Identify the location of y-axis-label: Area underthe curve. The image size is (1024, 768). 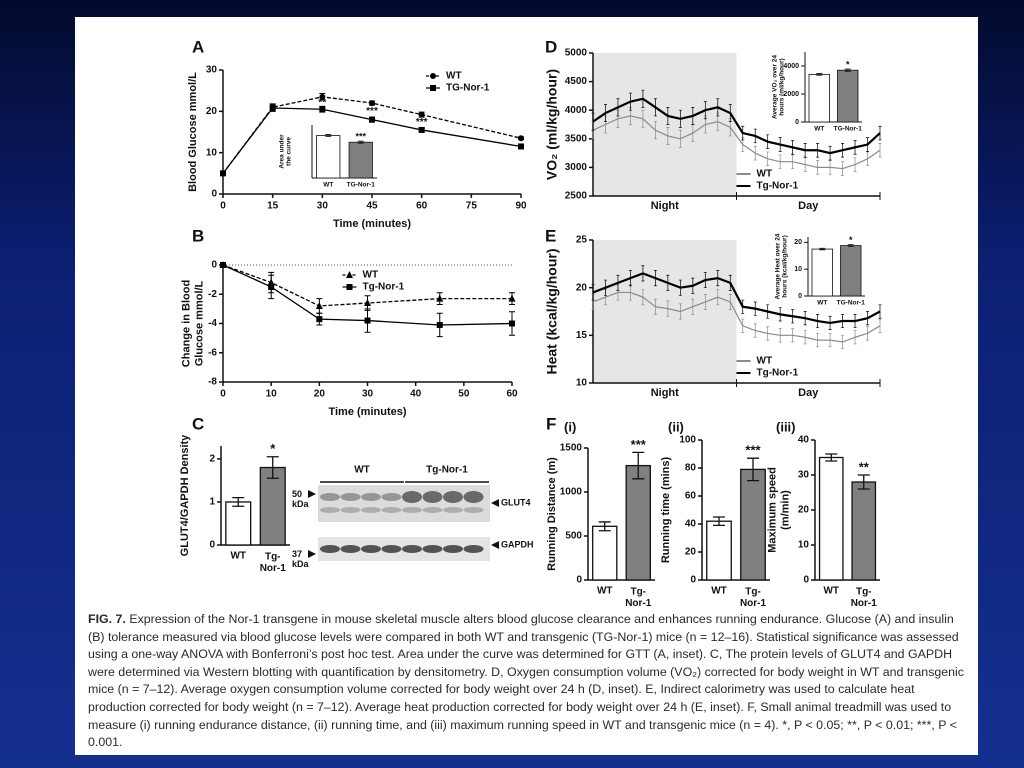
(285, 151).